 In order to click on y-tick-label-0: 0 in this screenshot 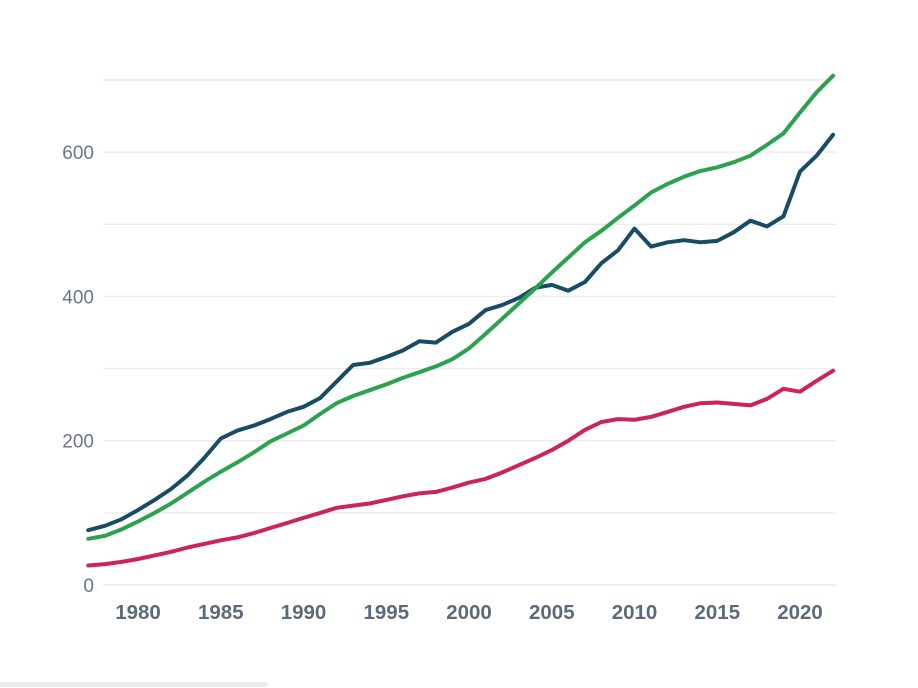, I will do `click(88, 586)`.